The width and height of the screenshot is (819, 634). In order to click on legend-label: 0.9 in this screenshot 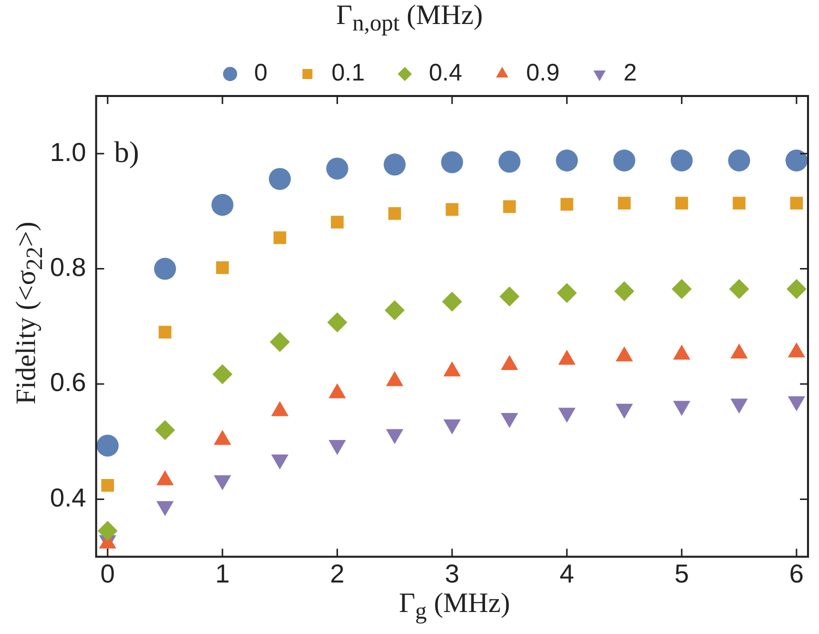, I will do `click(543, 73)`.